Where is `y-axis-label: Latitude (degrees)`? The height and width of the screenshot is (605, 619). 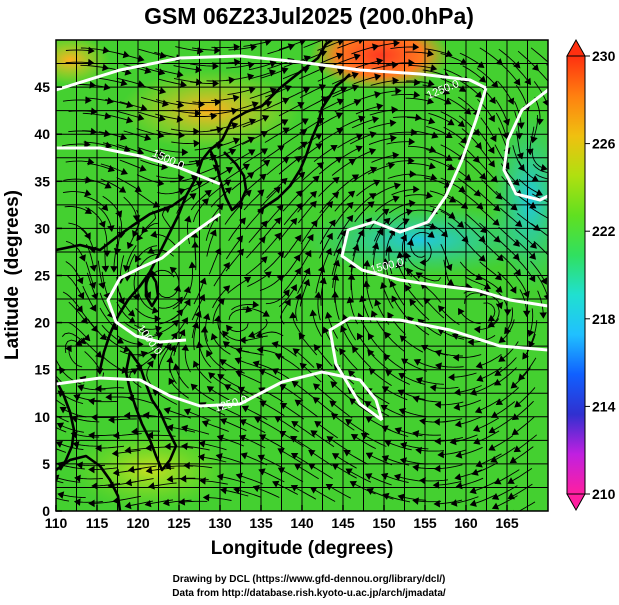 y-axis-label: Latitude (degrees) is located at coordinates (12, 275).